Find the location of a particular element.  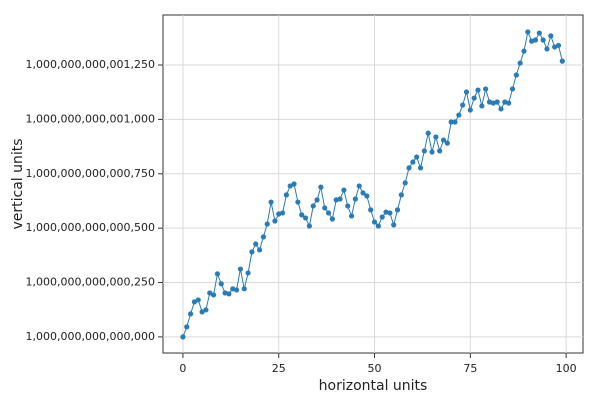

x-tick-label: 25 is located at coordinates (279, 368).